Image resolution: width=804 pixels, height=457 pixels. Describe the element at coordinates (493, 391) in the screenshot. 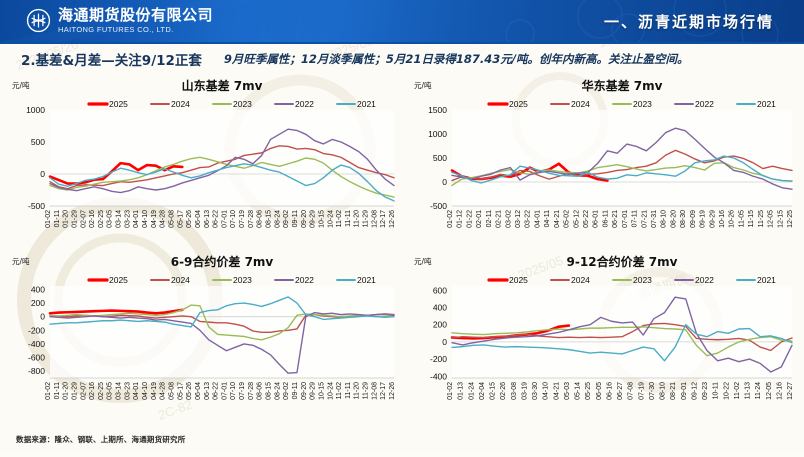

I see `x-tick-label: 02-15` at that location.